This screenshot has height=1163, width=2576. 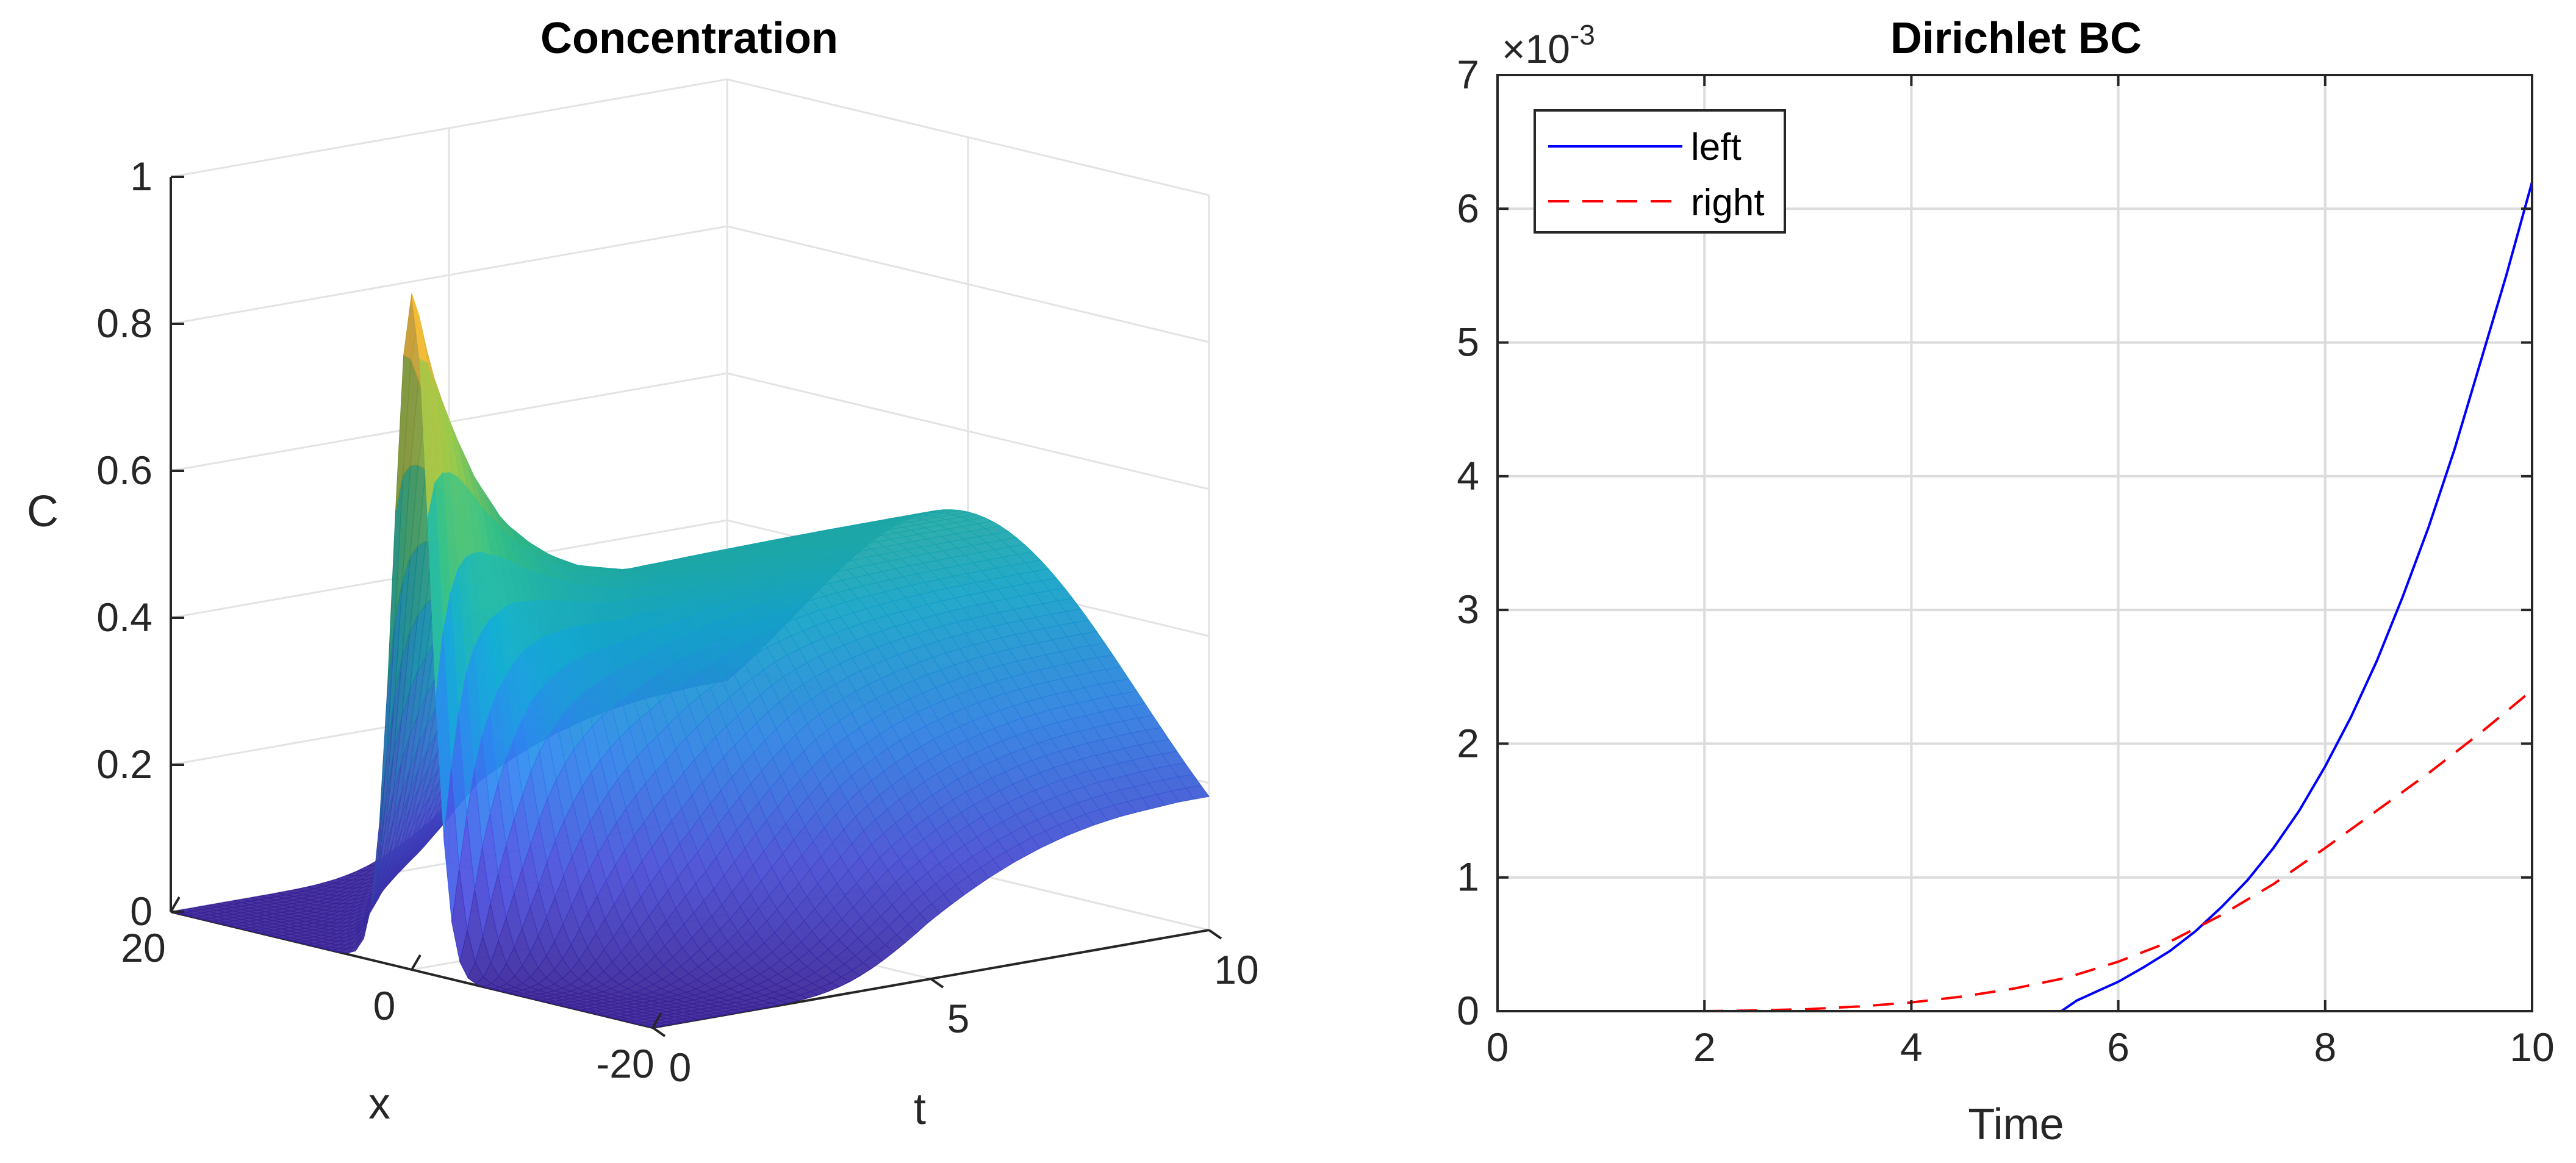 I want to click on x-tick-label: 2, so click(x=1705, y=1047).